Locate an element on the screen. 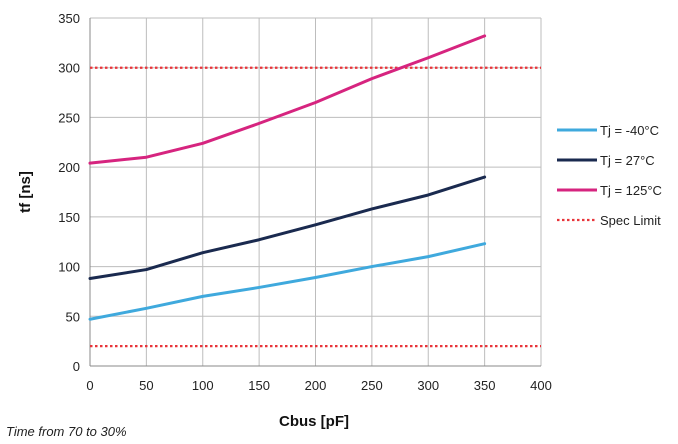  x-tick-label: 150 is located at coordinates (259, 385).